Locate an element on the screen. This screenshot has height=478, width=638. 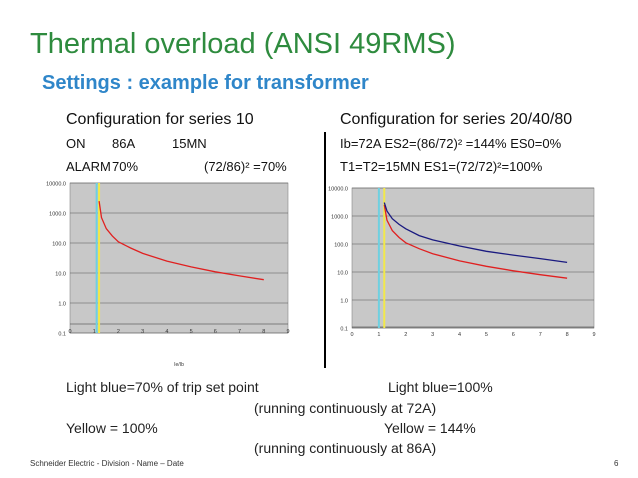
left-config-heading: Configuration for series 10 is located at coordinates (160, 119).